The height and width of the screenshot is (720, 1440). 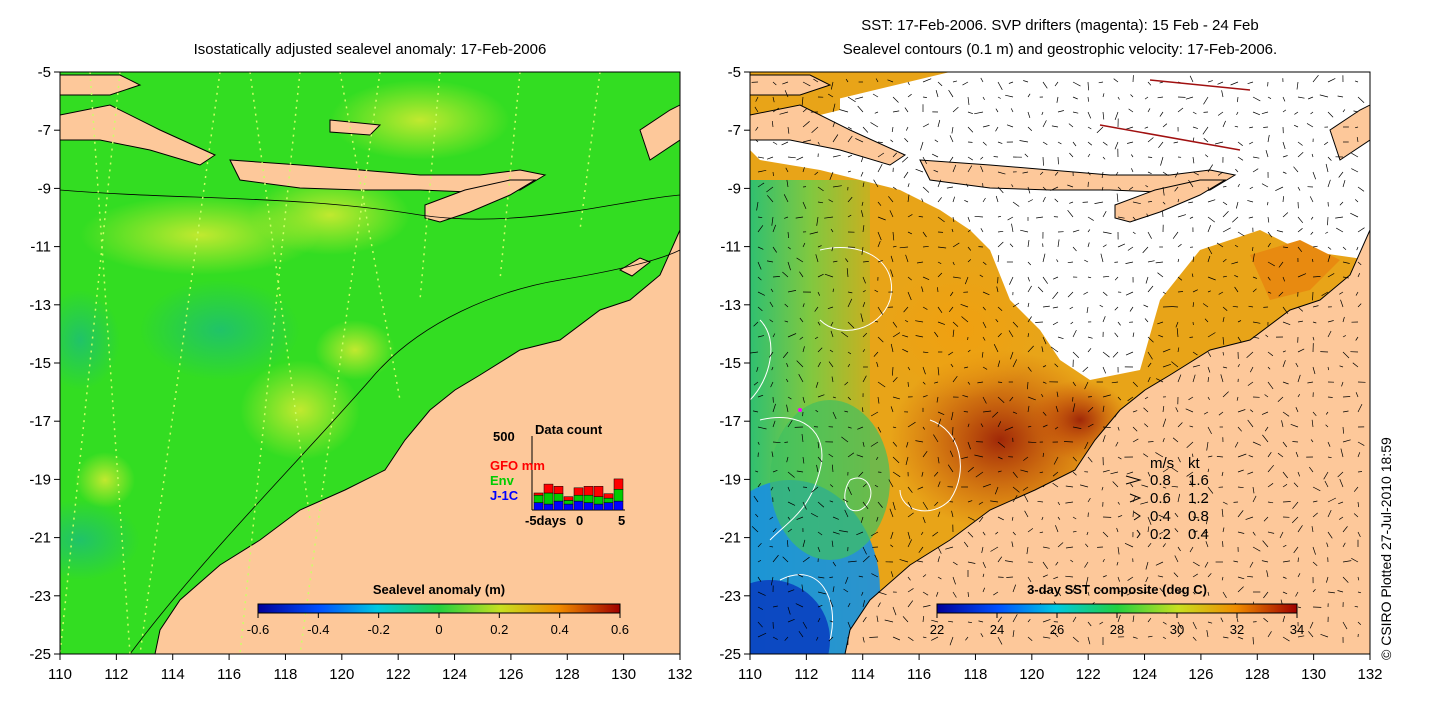 What do you see at coordinates (730, 363) in the screenshot?
I see `right-lat-label: -15` at bounding box center [730, 363].